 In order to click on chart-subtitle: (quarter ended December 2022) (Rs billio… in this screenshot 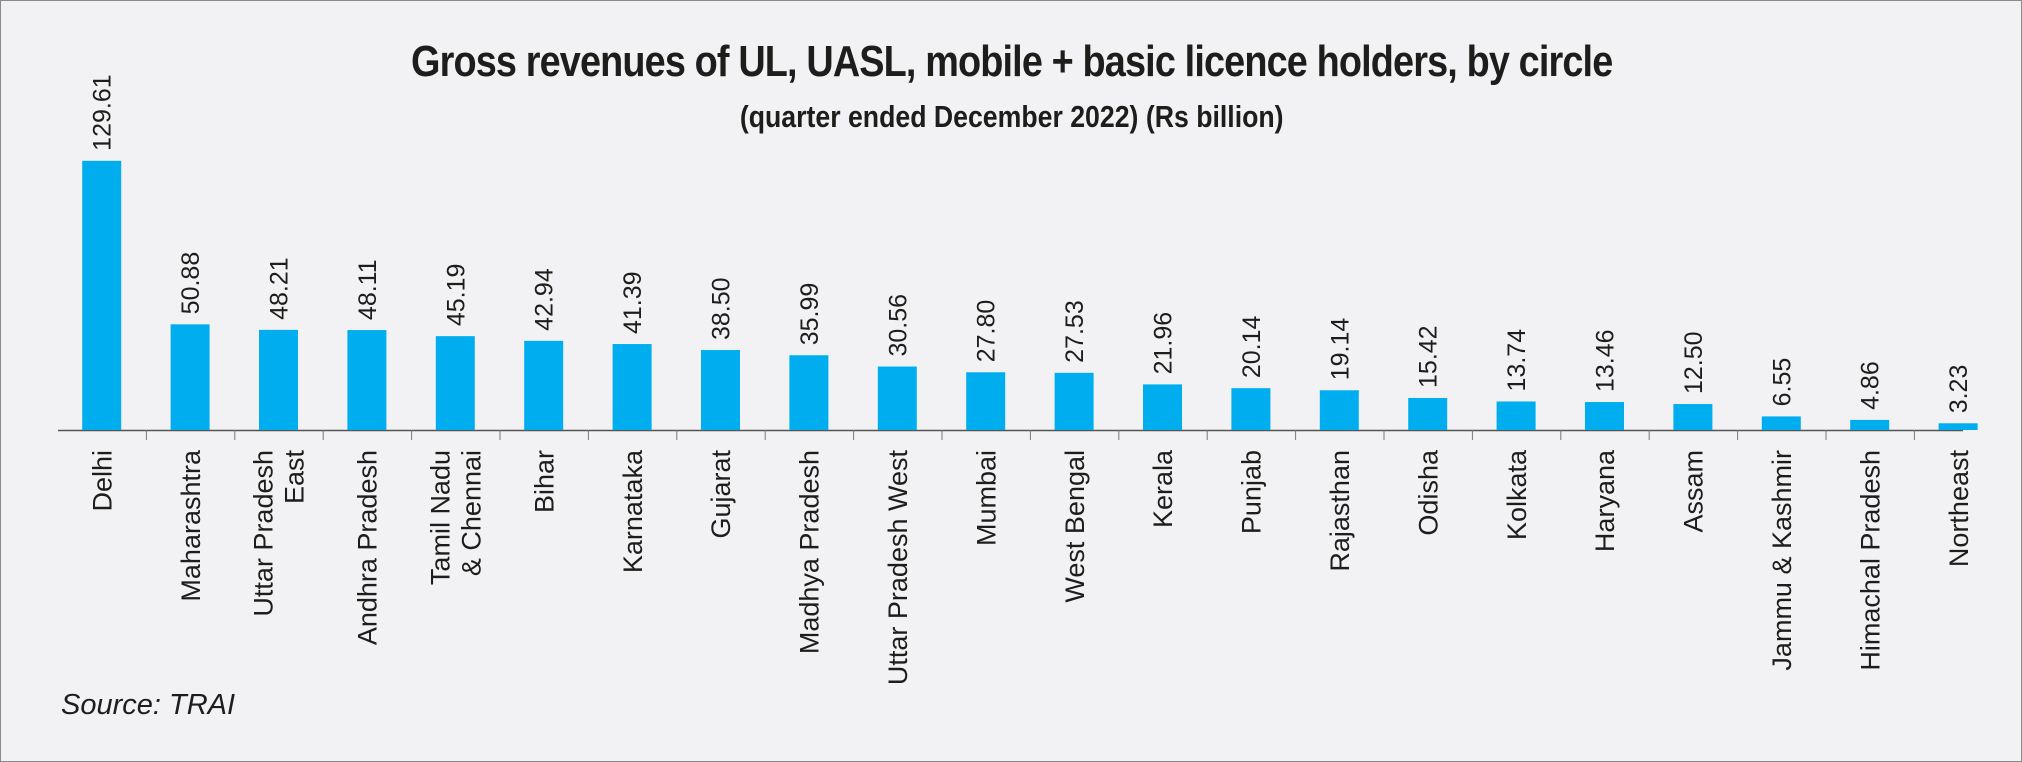, I will do `click(1011, 116)`.